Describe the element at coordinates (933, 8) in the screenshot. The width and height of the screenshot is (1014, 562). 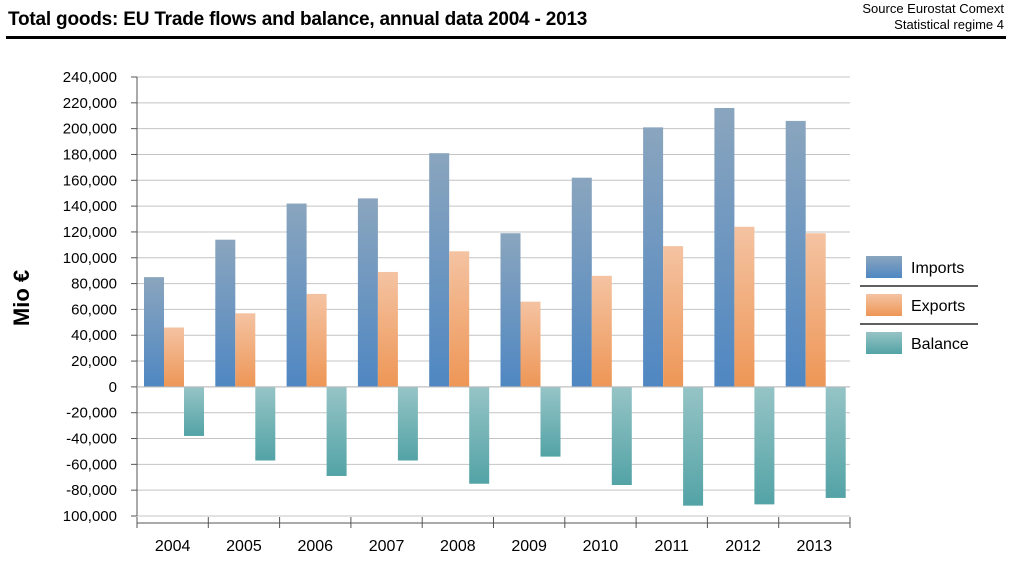
I see `source-line: Source Eurostat Comext` at that location.